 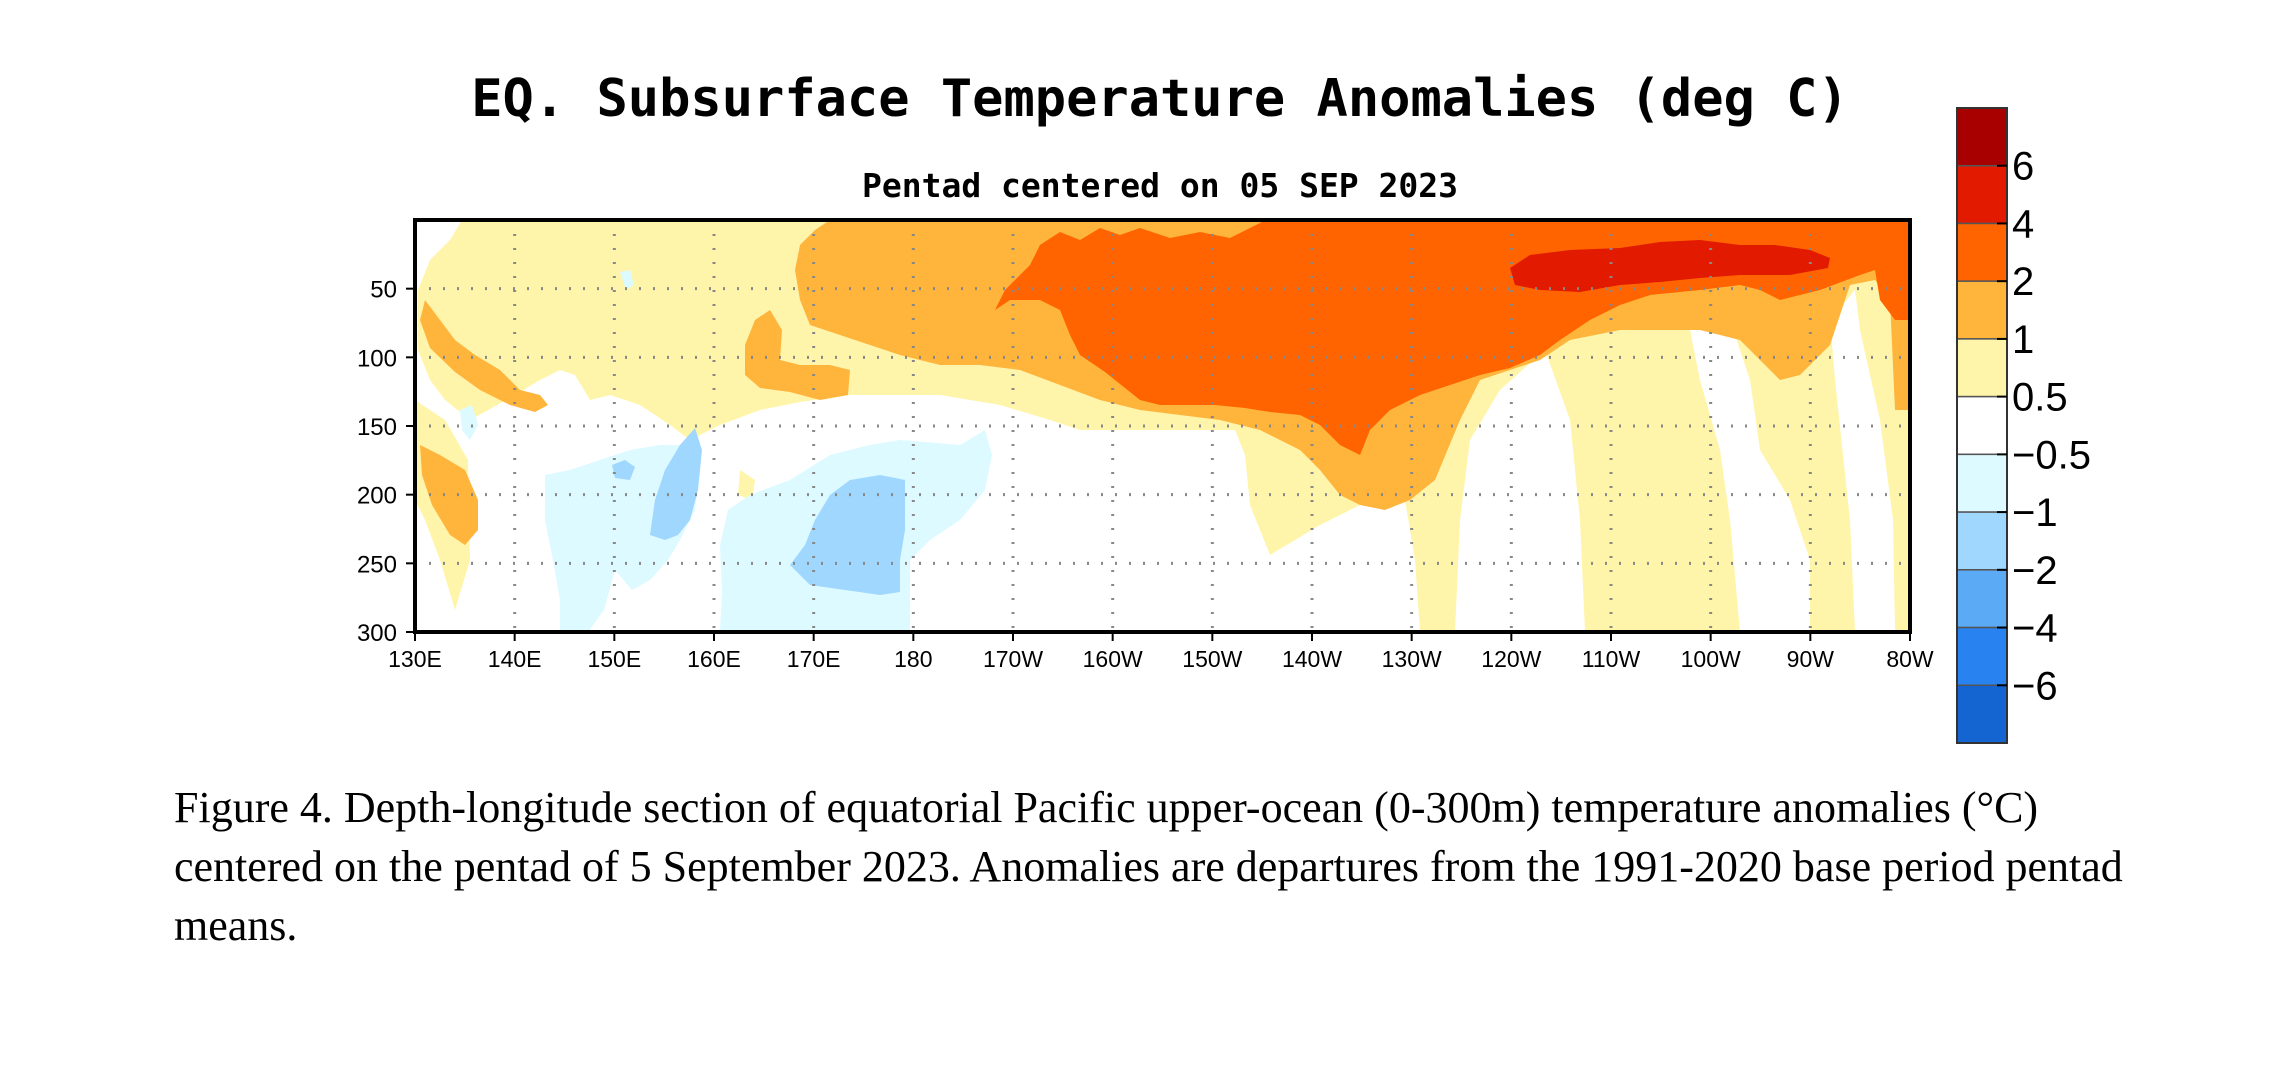 What do you see at coordinates (1910, 659) in the screenshot?
I see `x-tick-label: 80W` at bounding box center [1910, 659].